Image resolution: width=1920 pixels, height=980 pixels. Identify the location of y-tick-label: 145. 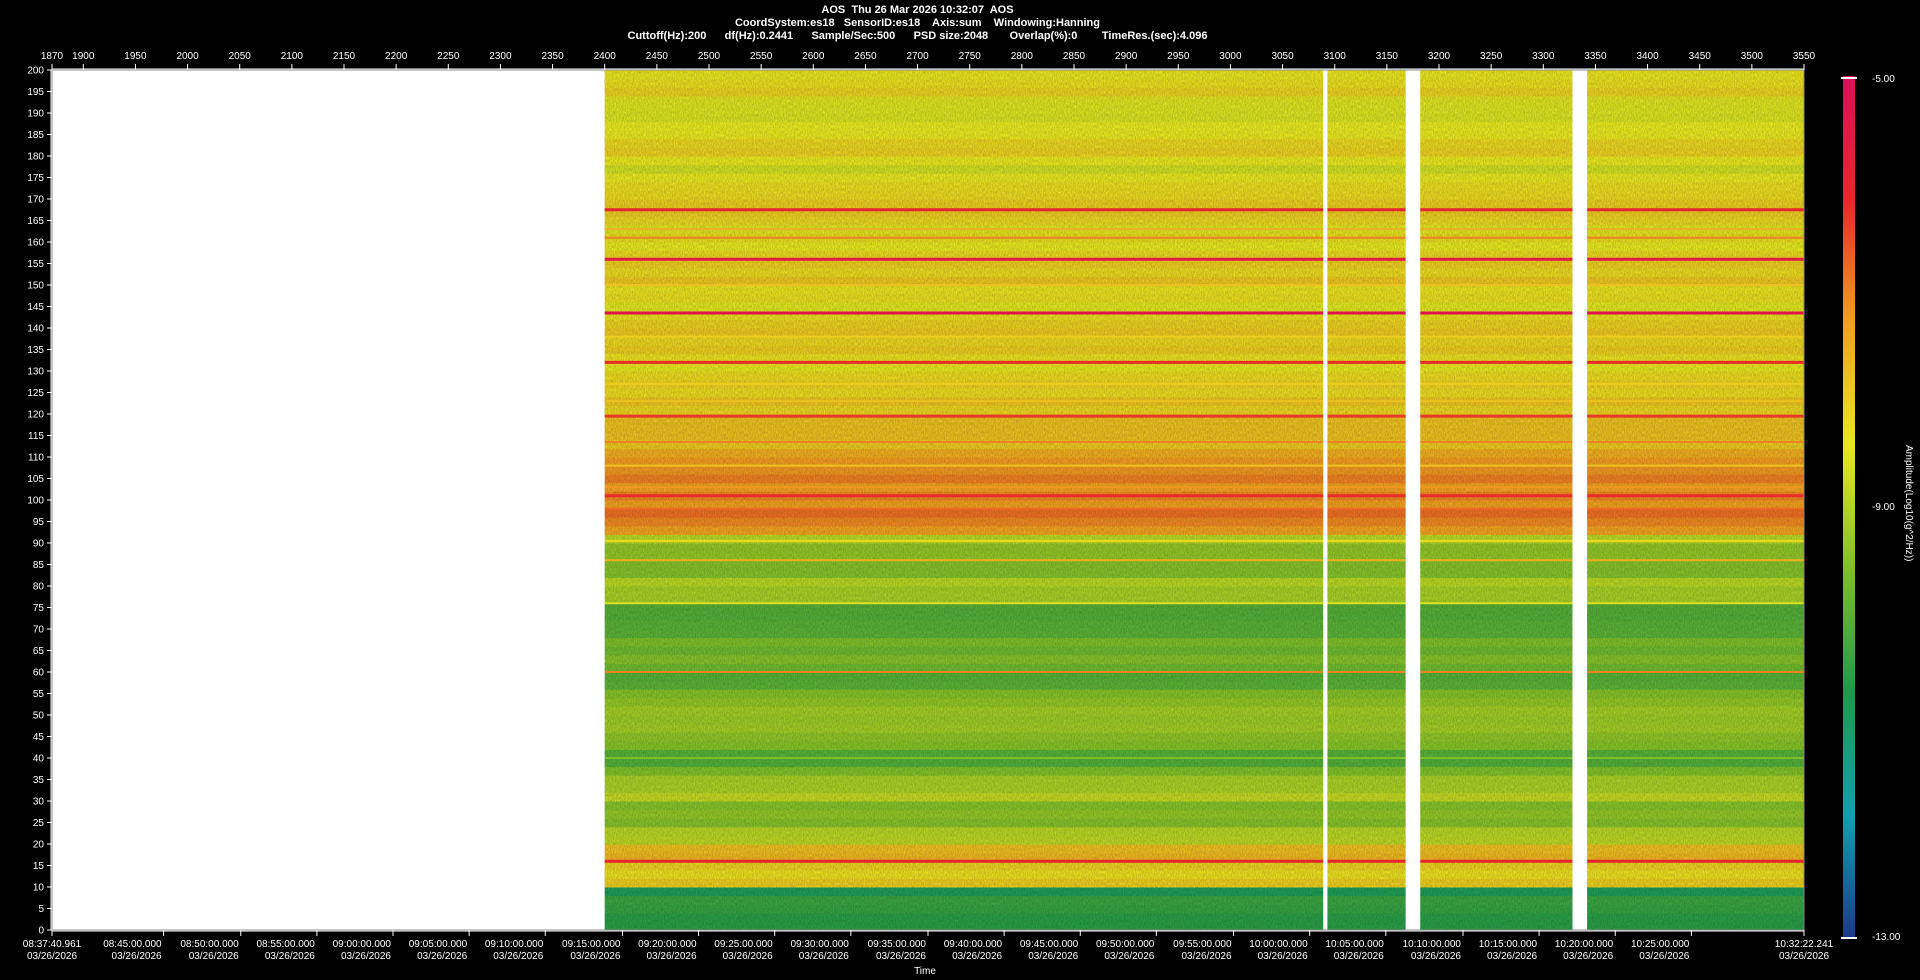
(35, 307).